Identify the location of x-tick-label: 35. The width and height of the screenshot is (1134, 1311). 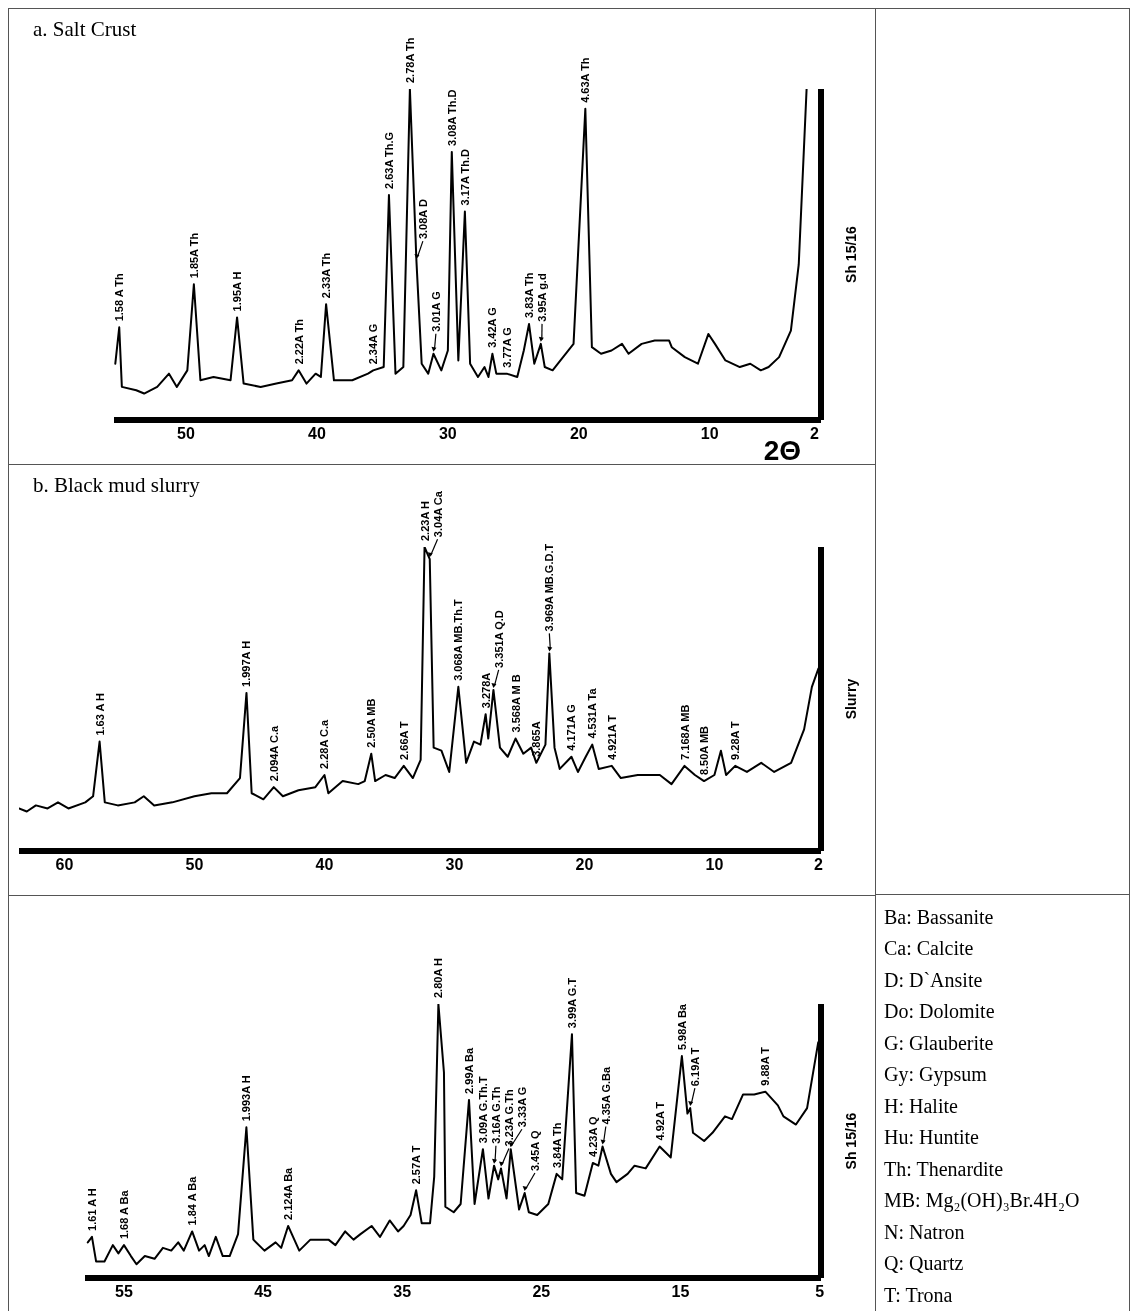
(402, 1292).